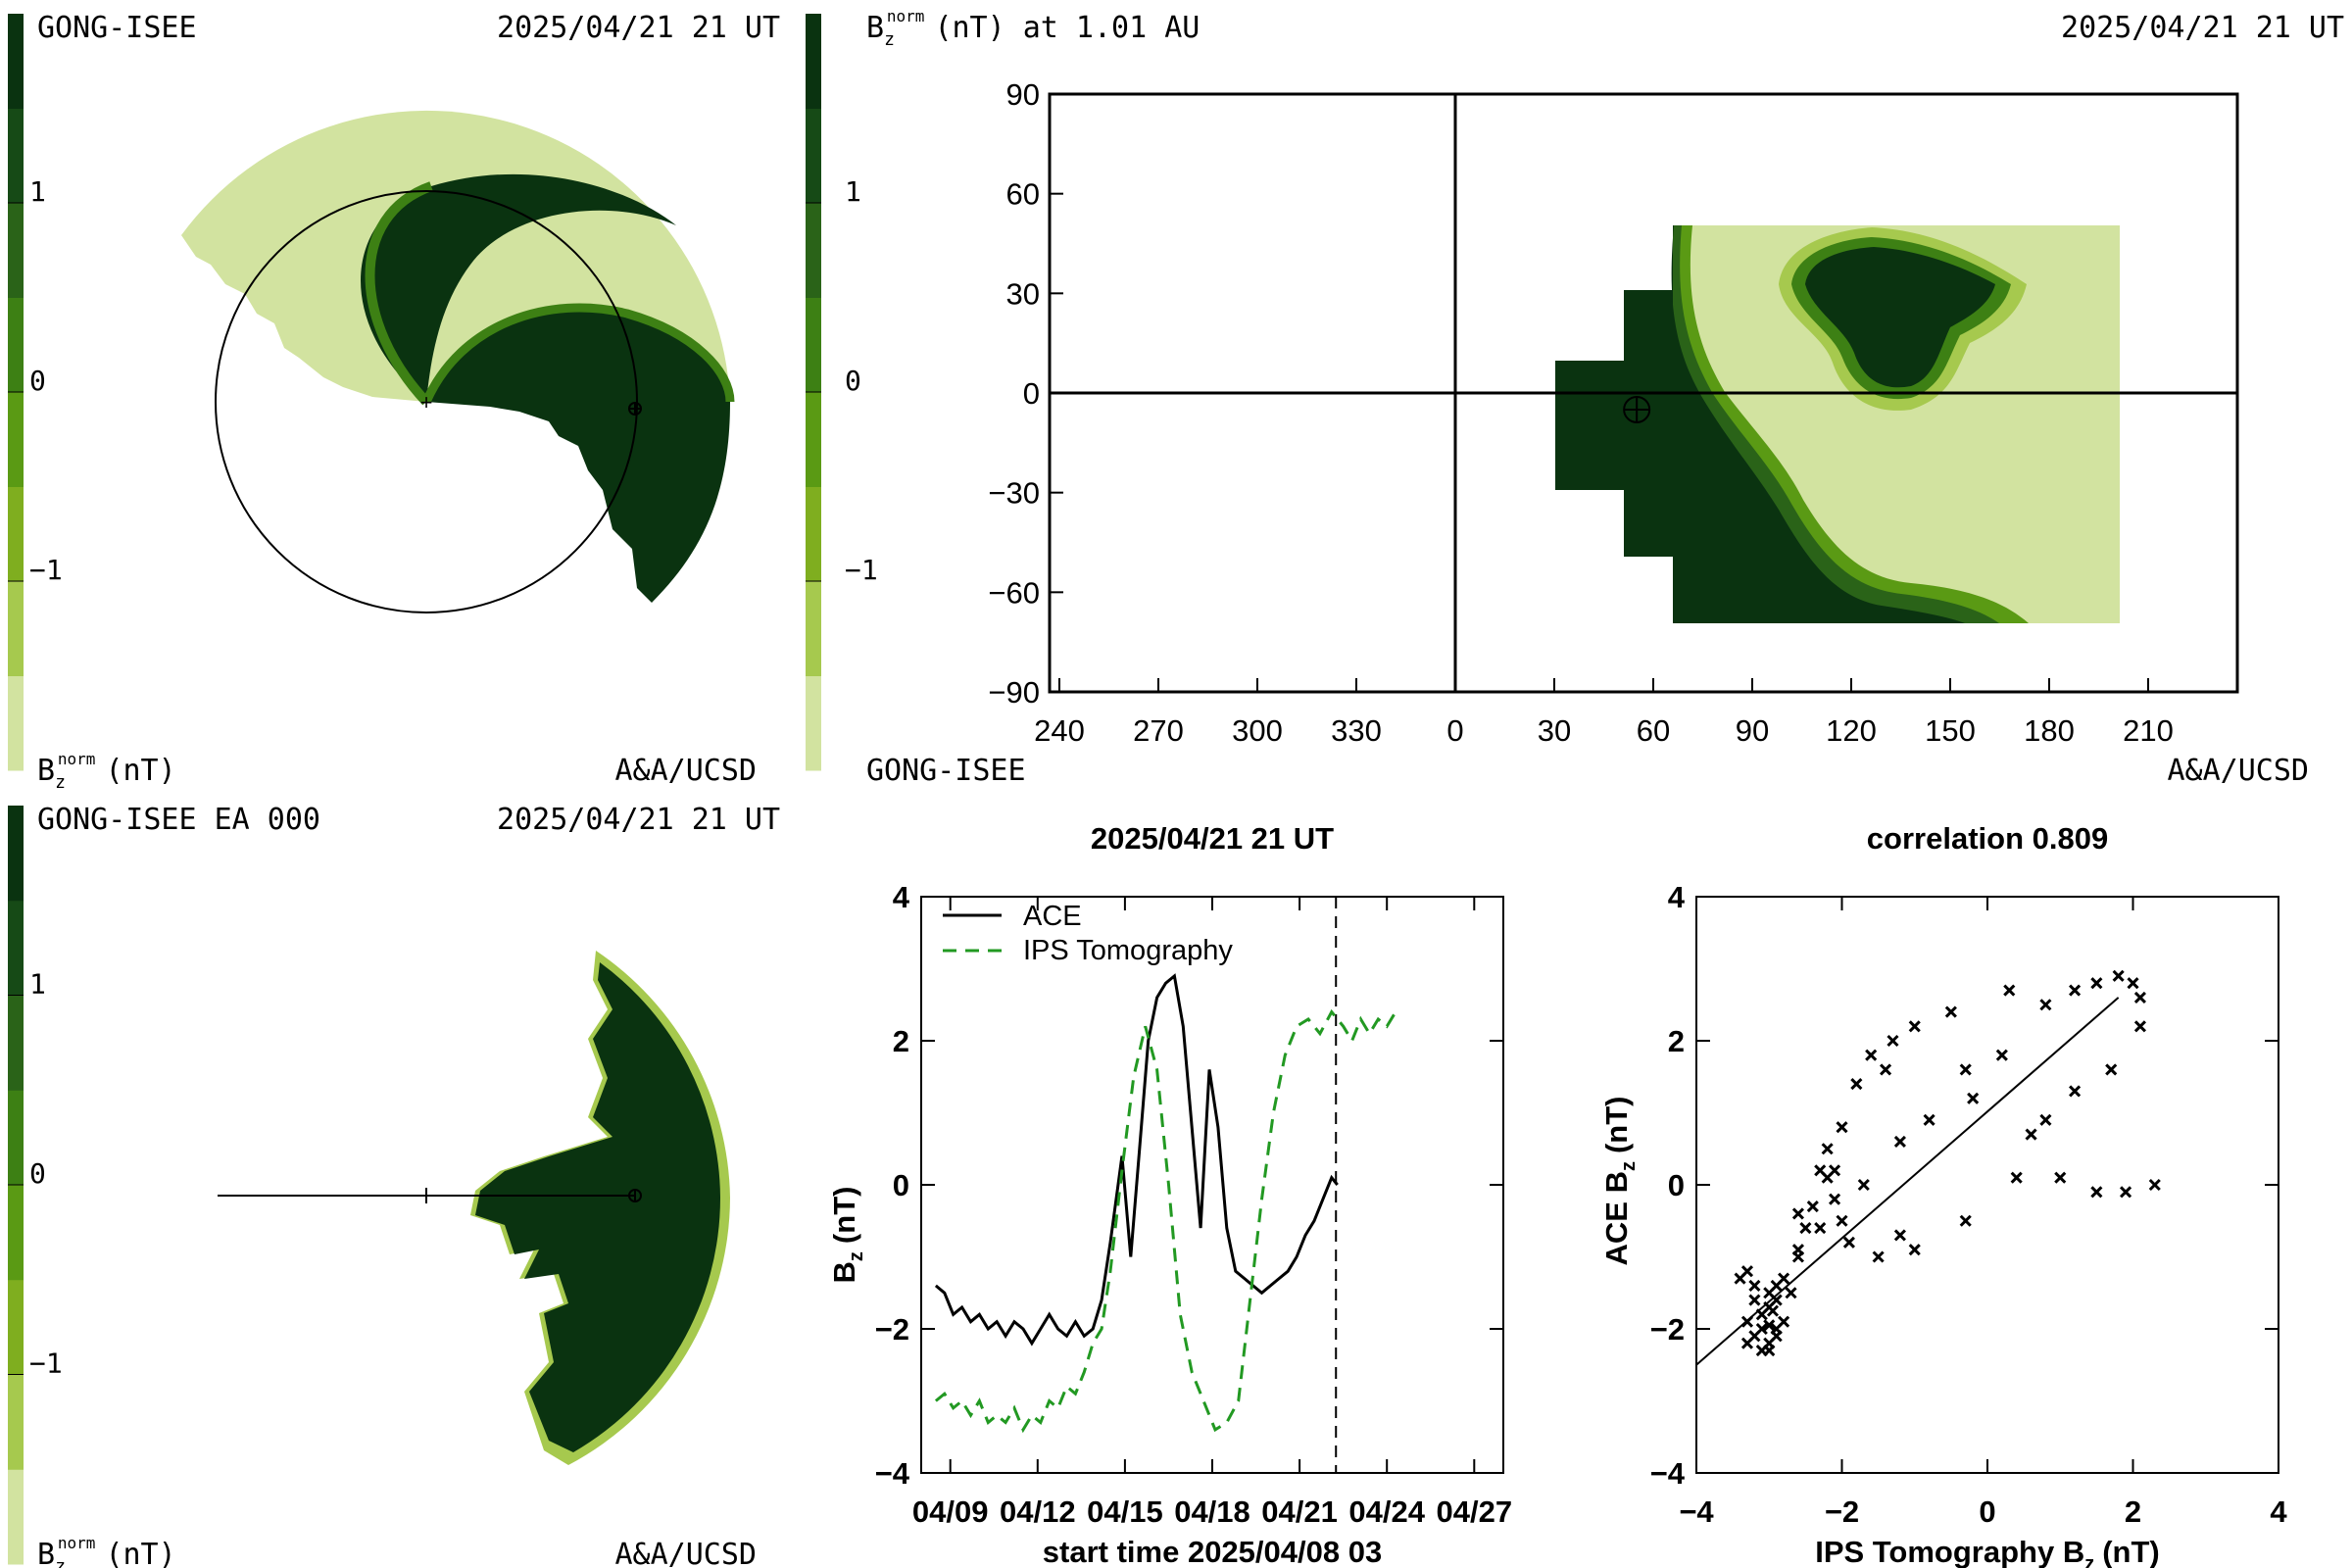 The height and width of the screenshot is (1568, 2352). What do you see at coordinates (901, 897) in the screenshot?
I see `ts-y-tick-label: 4` at bounding box center [901, 897].